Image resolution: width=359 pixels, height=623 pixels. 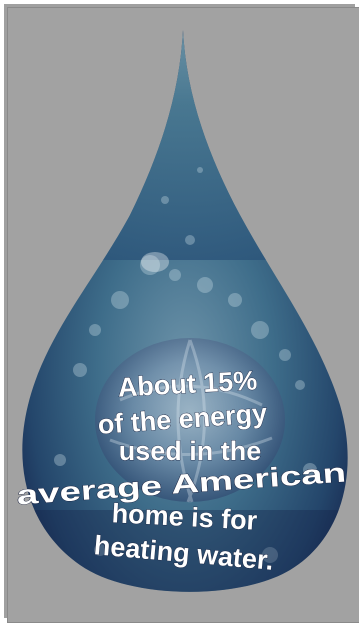 What do you see at coordinates (190, 451) in the screenshot?
I see `caption-line-3: used in the` at bounding box center [190, 451].